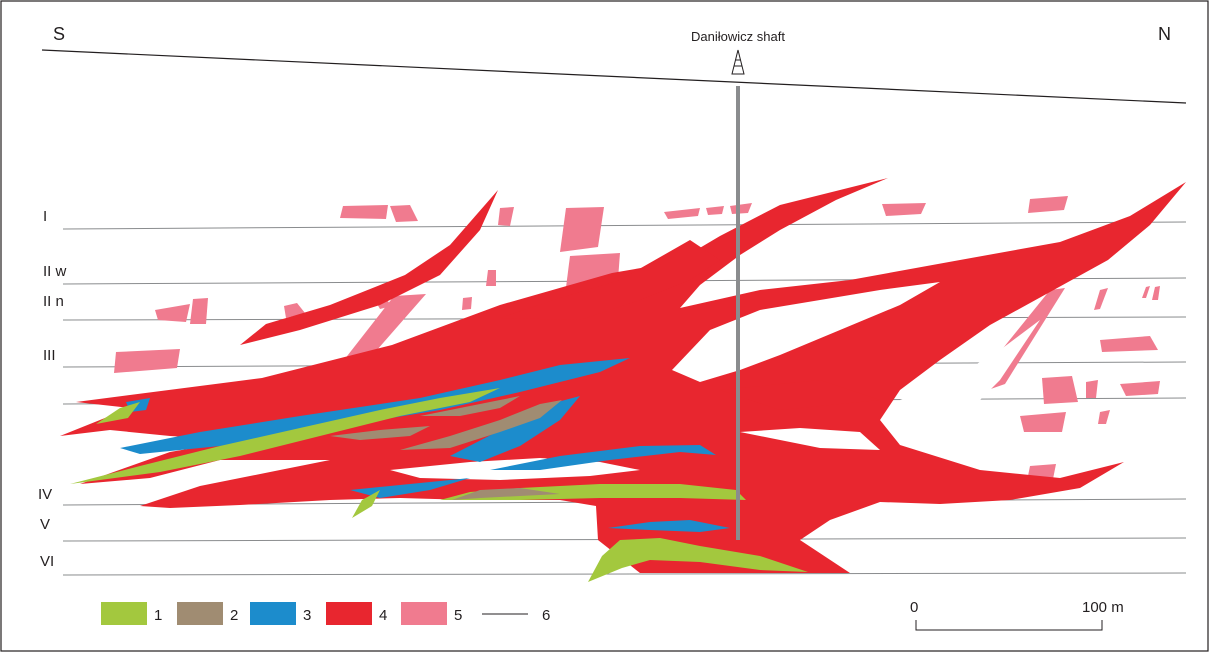 This screenshot has width=1209, height=657. What do you see at coordinates (546, 615) in the screenshot?
I see `legend-label-6: 6` at bounding box center [546, 615].